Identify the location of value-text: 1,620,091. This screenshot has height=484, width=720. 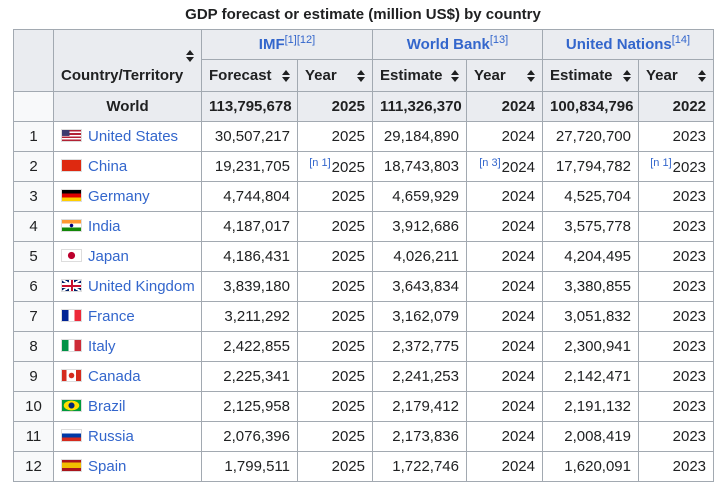
(597, 466).